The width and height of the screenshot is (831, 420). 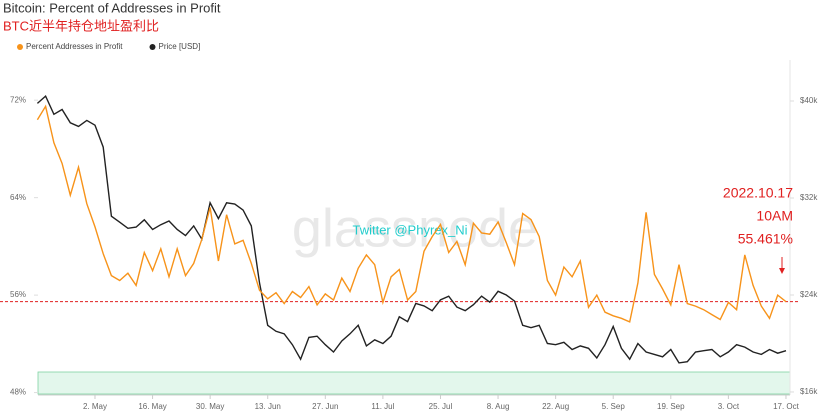 What do you see at coordinates (765, 239) in the screenshot?
I see `annotation: 55.461%` at bounding box center [765, 239].